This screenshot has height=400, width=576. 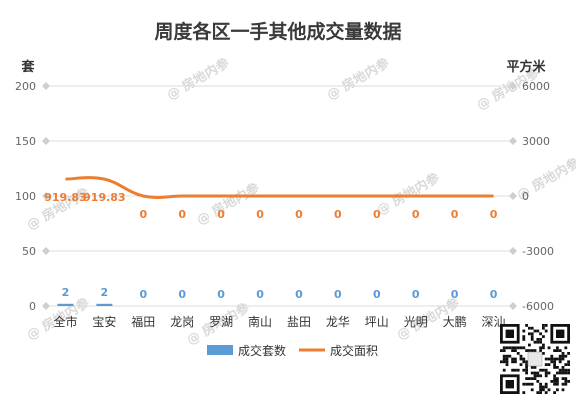 What do you see at coordinates (143, 321) in the screenshot?
I see `category-label: 福田` at bounding box center [143, 321].